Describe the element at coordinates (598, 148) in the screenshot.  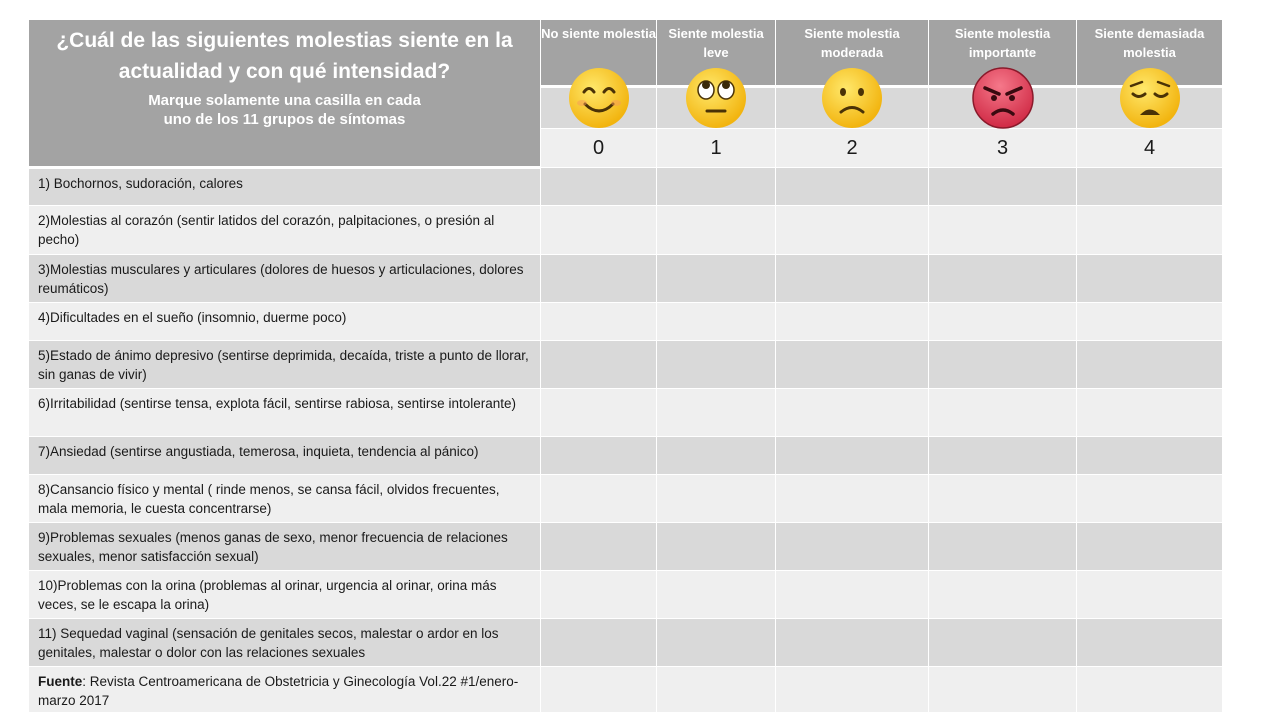
I see `scale-value-0: 0` at that location.